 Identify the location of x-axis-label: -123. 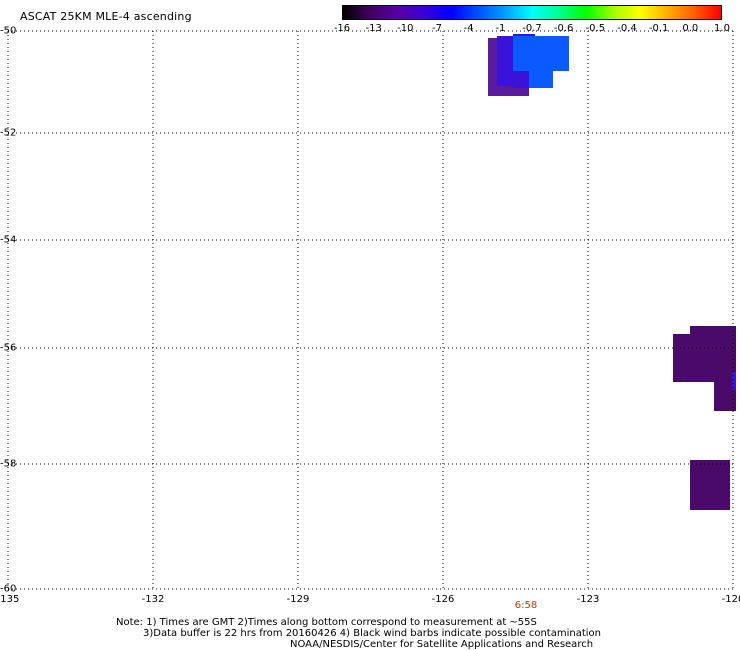
(588, 599).